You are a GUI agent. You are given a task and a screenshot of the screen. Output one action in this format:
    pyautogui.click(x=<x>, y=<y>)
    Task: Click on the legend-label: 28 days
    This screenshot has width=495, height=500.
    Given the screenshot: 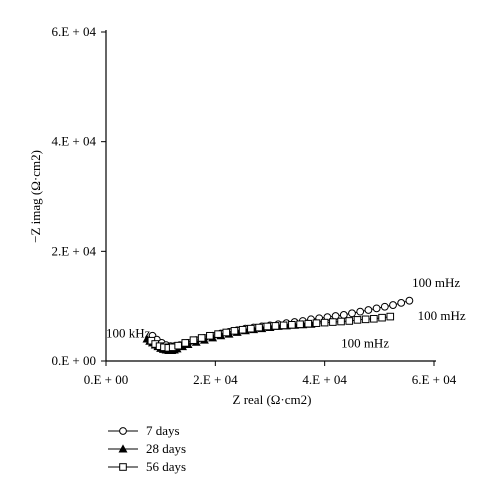 What is the action you would take?
    pyautogui.click(x=166, y=448)
    